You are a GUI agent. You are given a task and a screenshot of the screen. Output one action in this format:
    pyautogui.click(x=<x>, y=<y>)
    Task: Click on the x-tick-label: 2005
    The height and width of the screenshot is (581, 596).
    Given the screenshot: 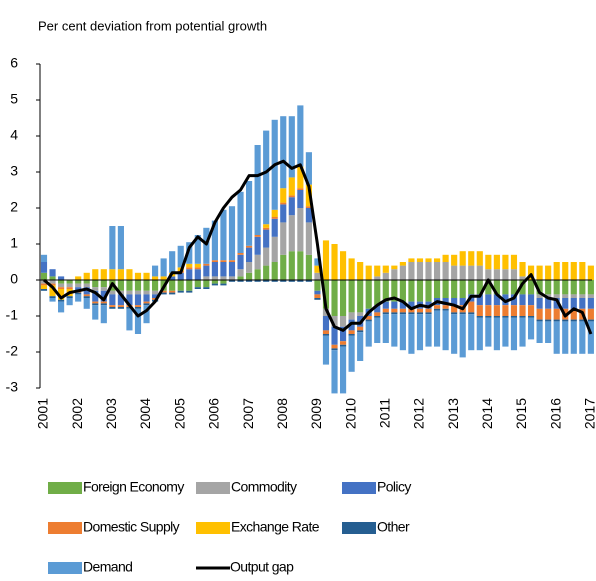 What is the action you would take?
    pyautogui.click(x=179, y=413)
    